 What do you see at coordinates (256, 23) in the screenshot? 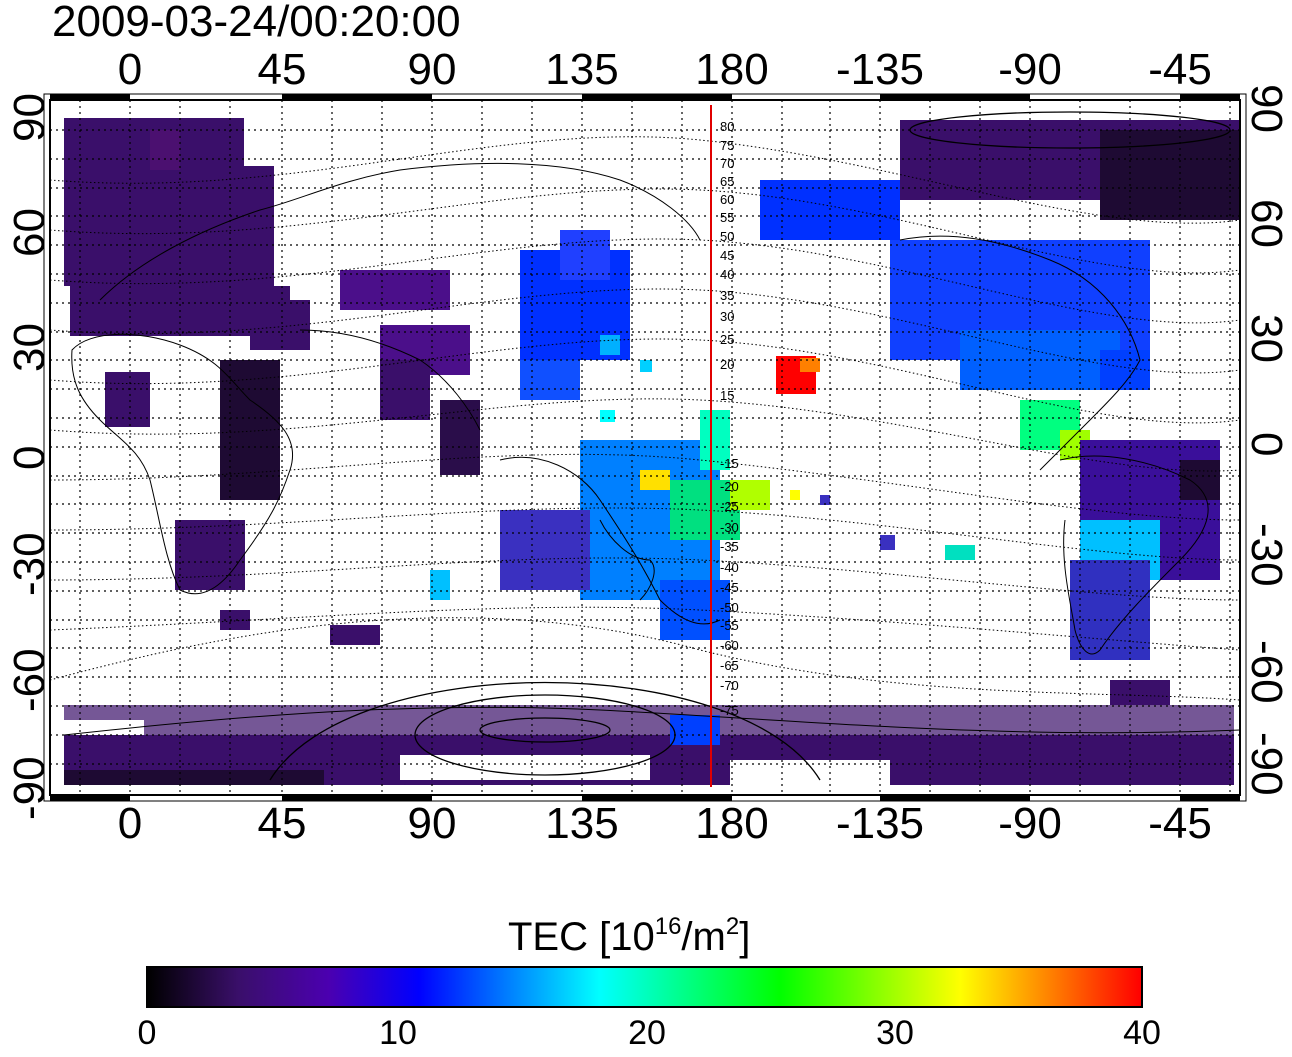
I see `timestamp-title: 2009-03-24/00:20:00` at bounding box center [256, 23].